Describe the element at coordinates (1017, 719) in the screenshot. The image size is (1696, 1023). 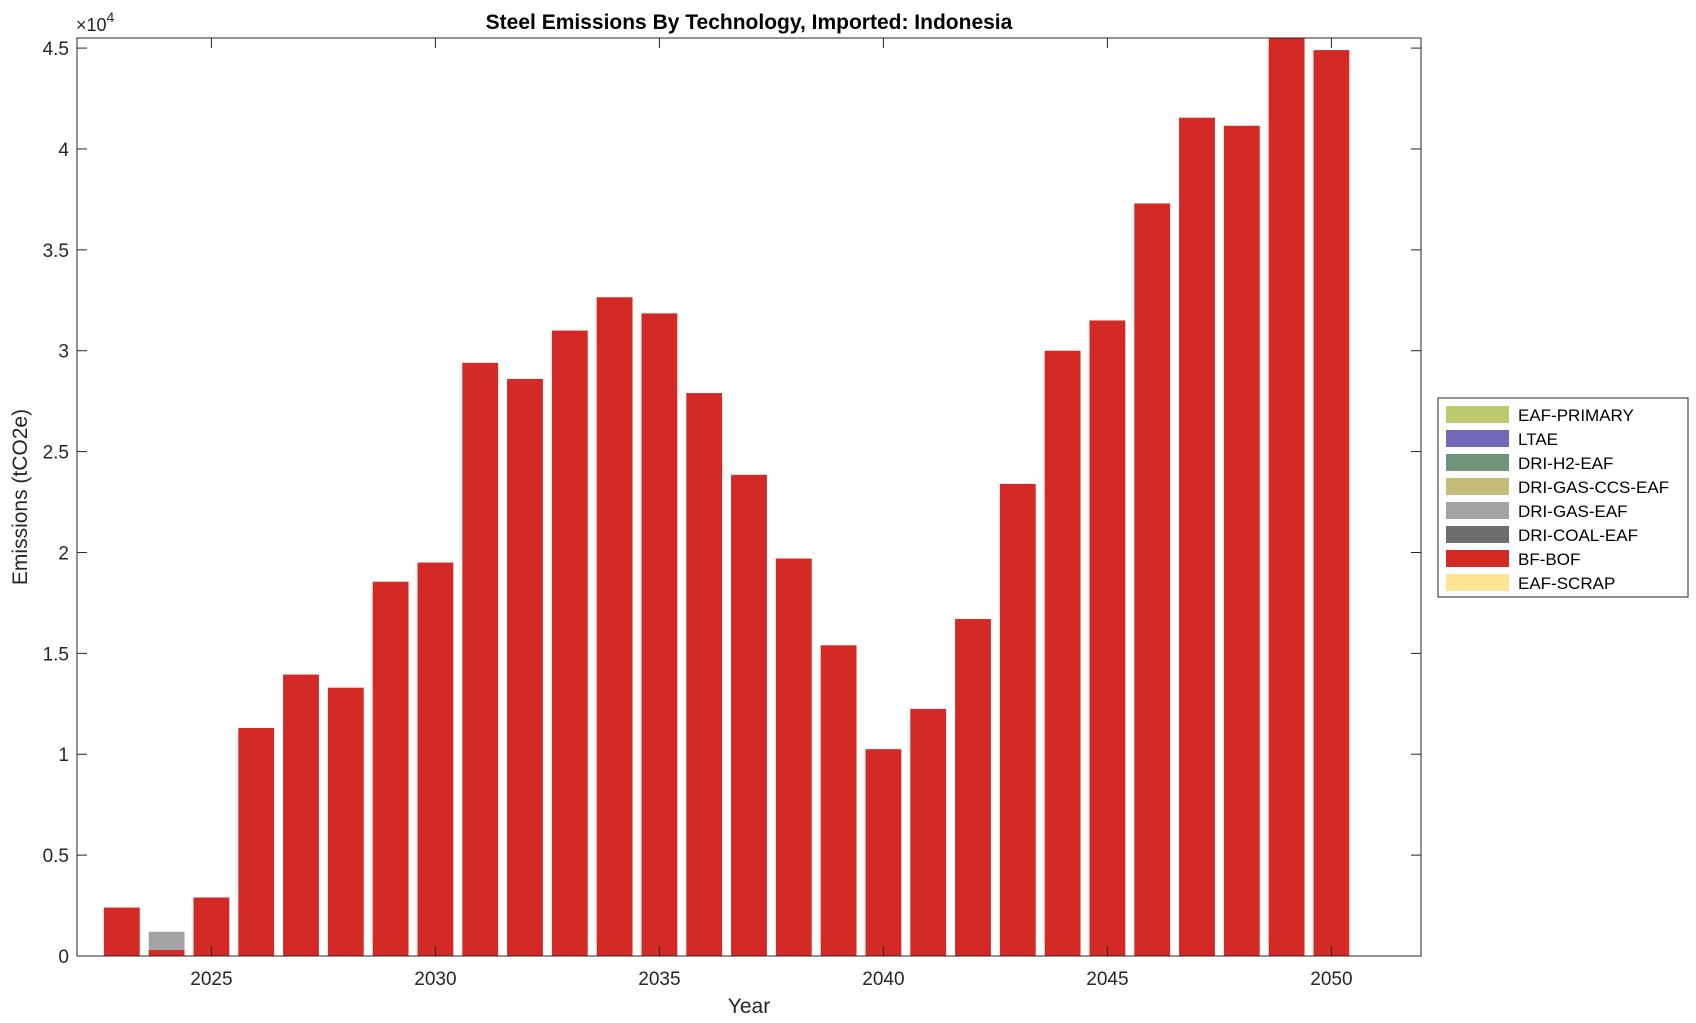
I see `bar-bf-bof-2043` at that location.